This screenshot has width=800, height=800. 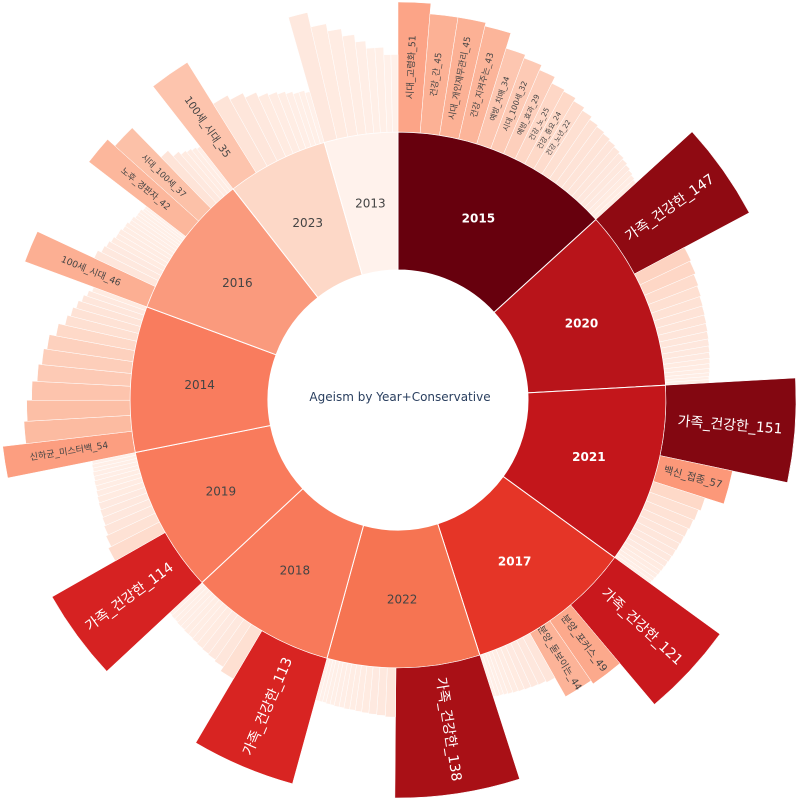 I want to click on chart-title: Ageism by Year+Conservative, so click(x=400, y=397).